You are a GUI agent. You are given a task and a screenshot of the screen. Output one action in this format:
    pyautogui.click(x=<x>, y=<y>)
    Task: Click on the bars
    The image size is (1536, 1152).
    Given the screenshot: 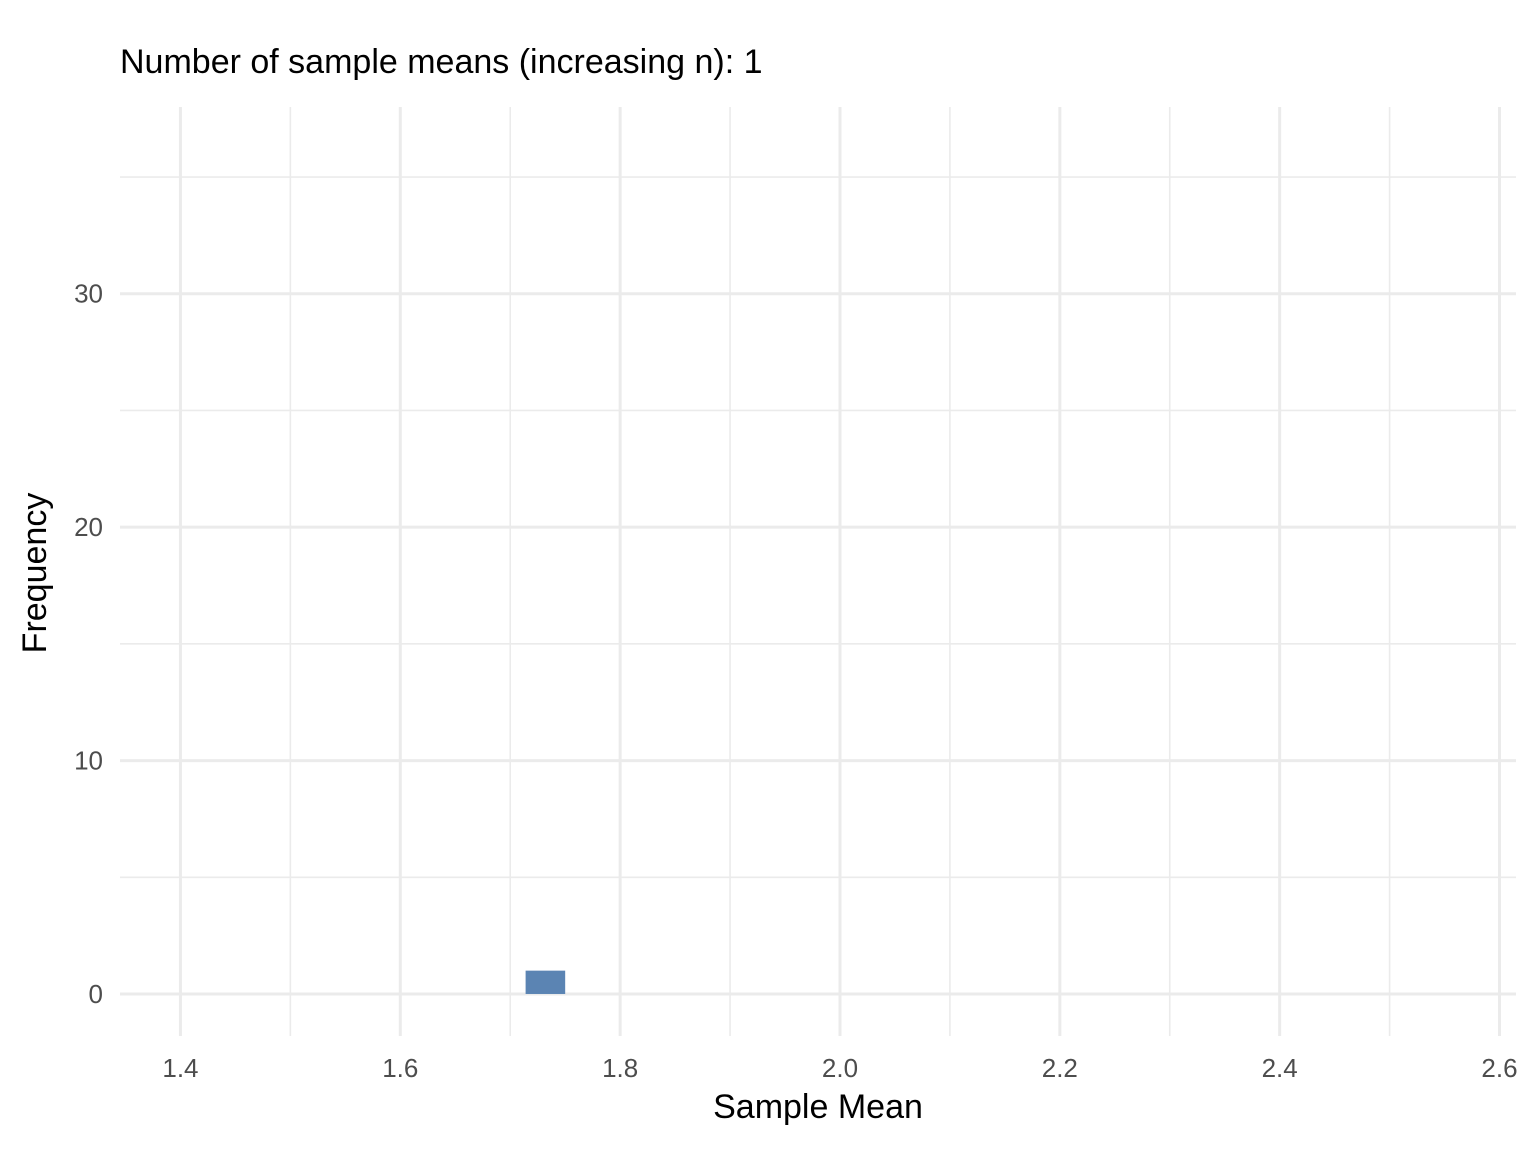 What is the action you would take?
    pyautogui.click(x=545, y=982)
    